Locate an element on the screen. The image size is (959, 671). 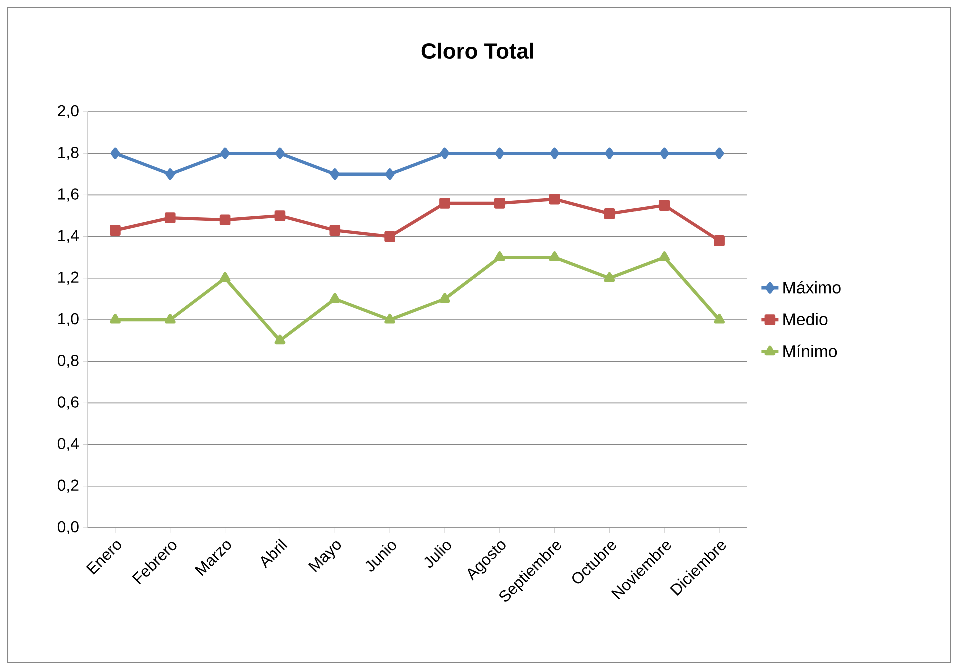
y-tick-label: 1,8 is located at coordinates (68, 153).